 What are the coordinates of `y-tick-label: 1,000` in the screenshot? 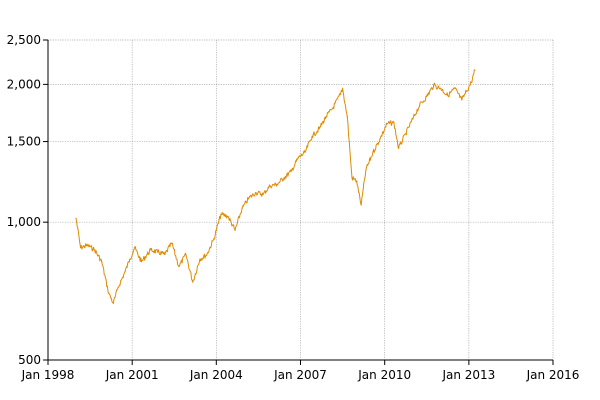 It's located at (24, 222).